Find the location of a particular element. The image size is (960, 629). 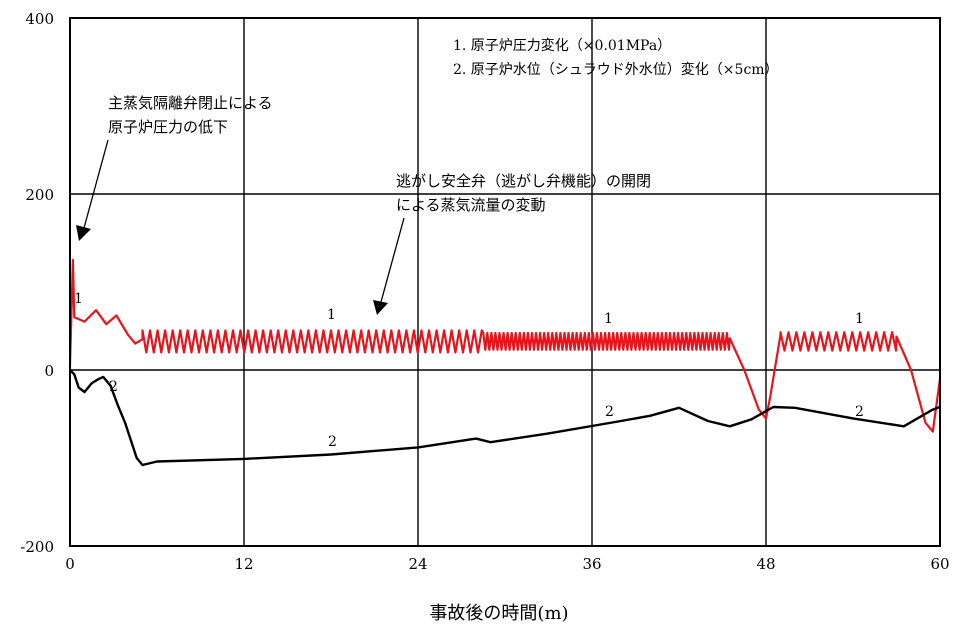

x-tick-label-60: 60 is located at coordinates (939, 564).